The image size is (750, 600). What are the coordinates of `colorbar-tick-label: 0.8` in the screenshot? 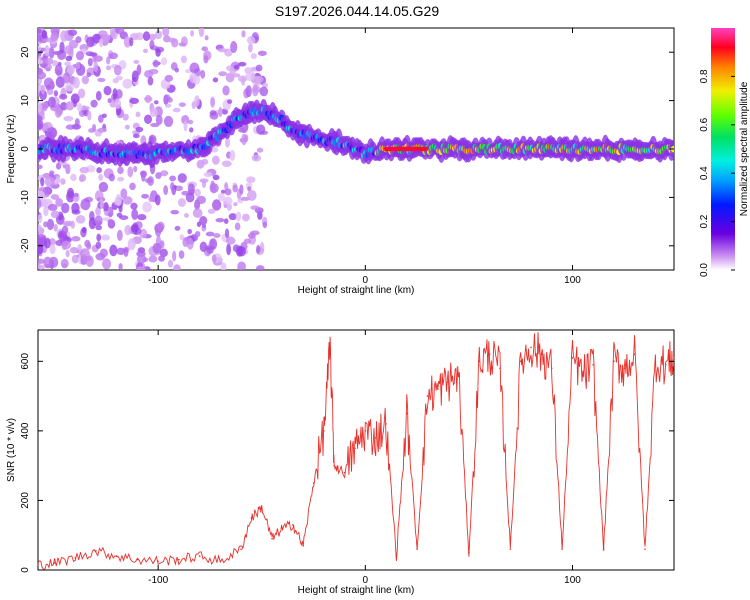 It's located at (704, 76).